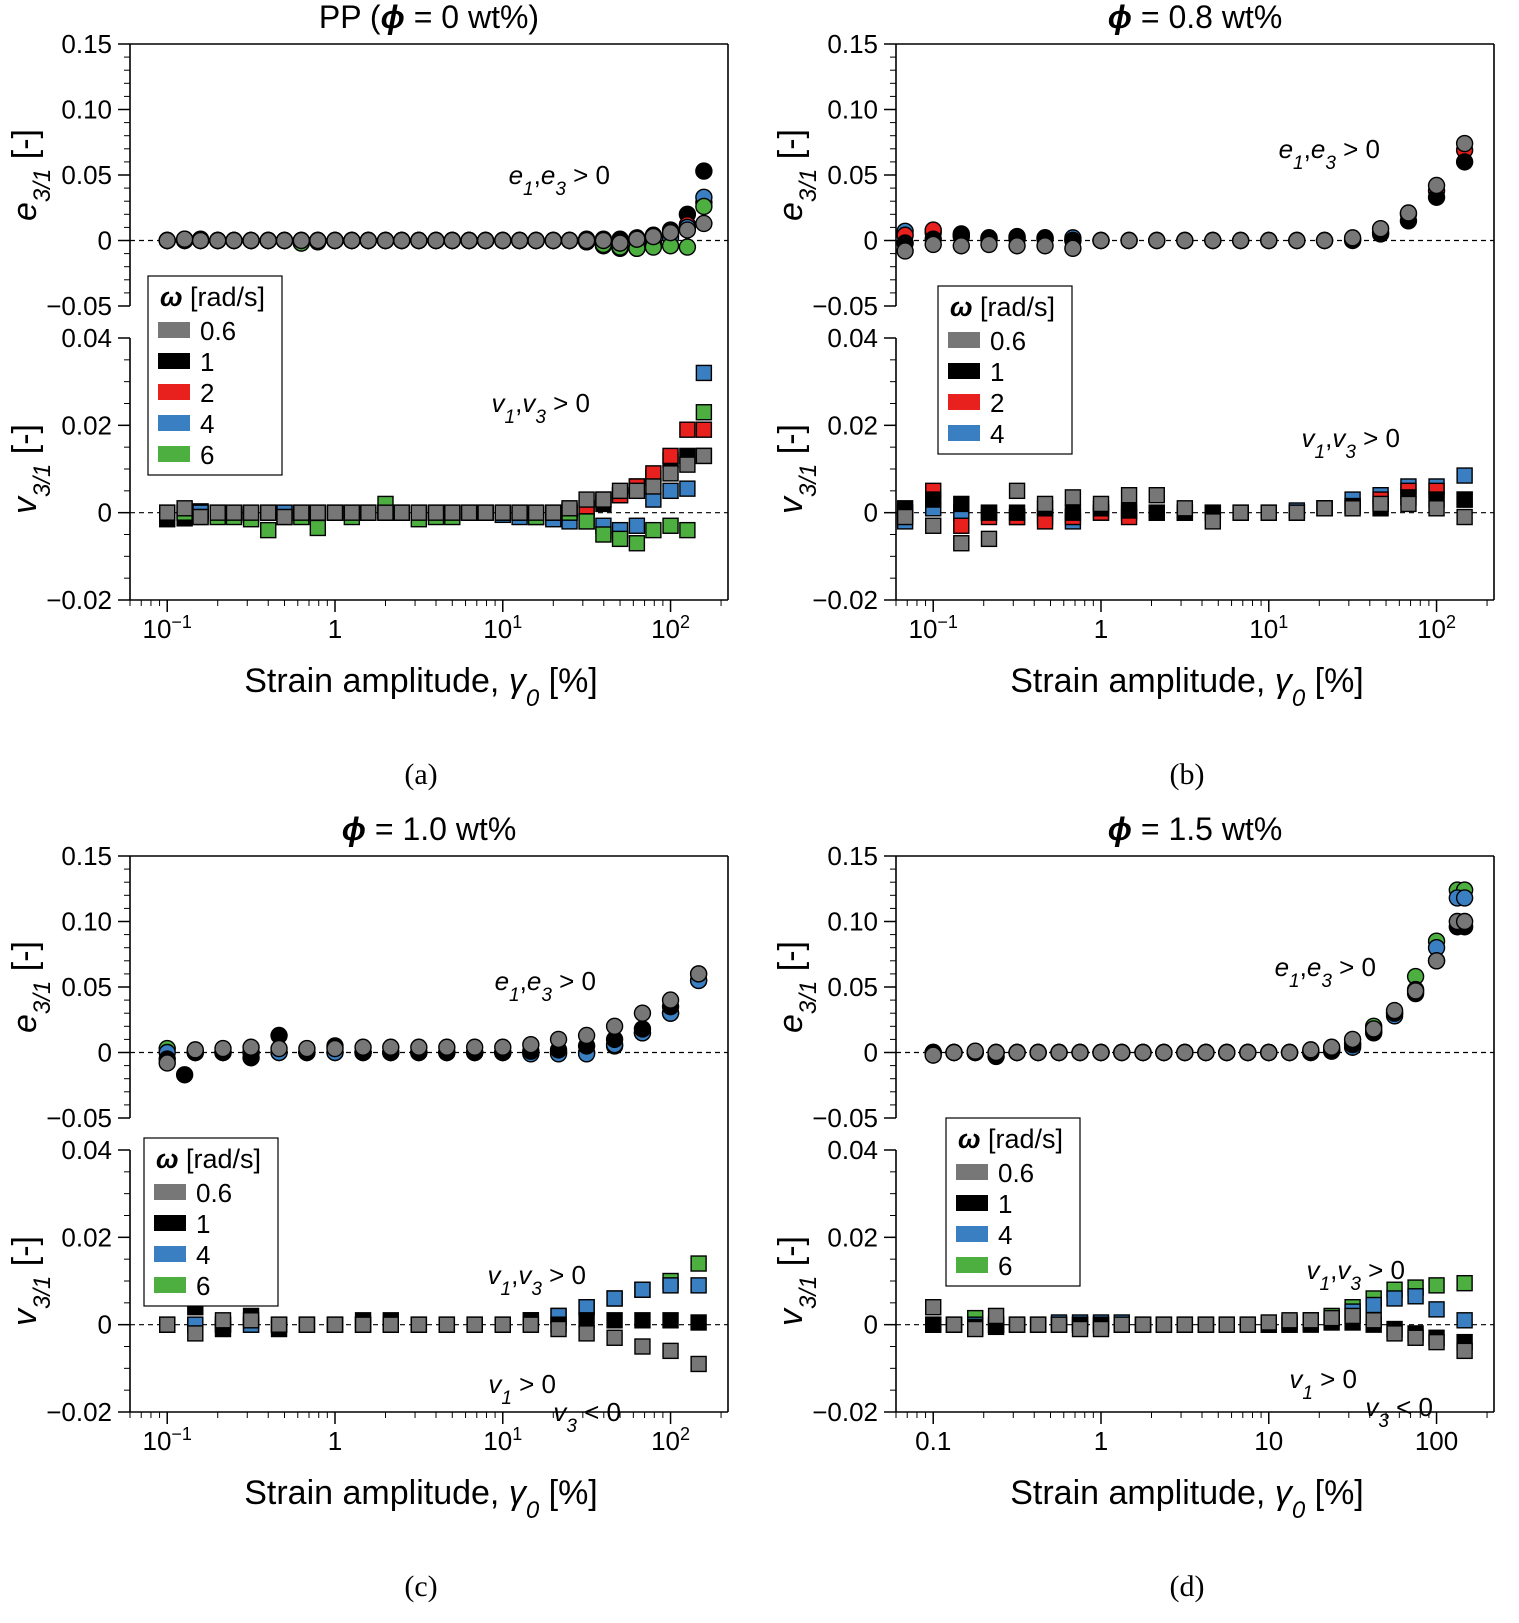  What do you see at coordinates (797, 987) in the screenshot?
I see `top-y-axis-label: e3/1 [-]` at bounding box center [797, 987].